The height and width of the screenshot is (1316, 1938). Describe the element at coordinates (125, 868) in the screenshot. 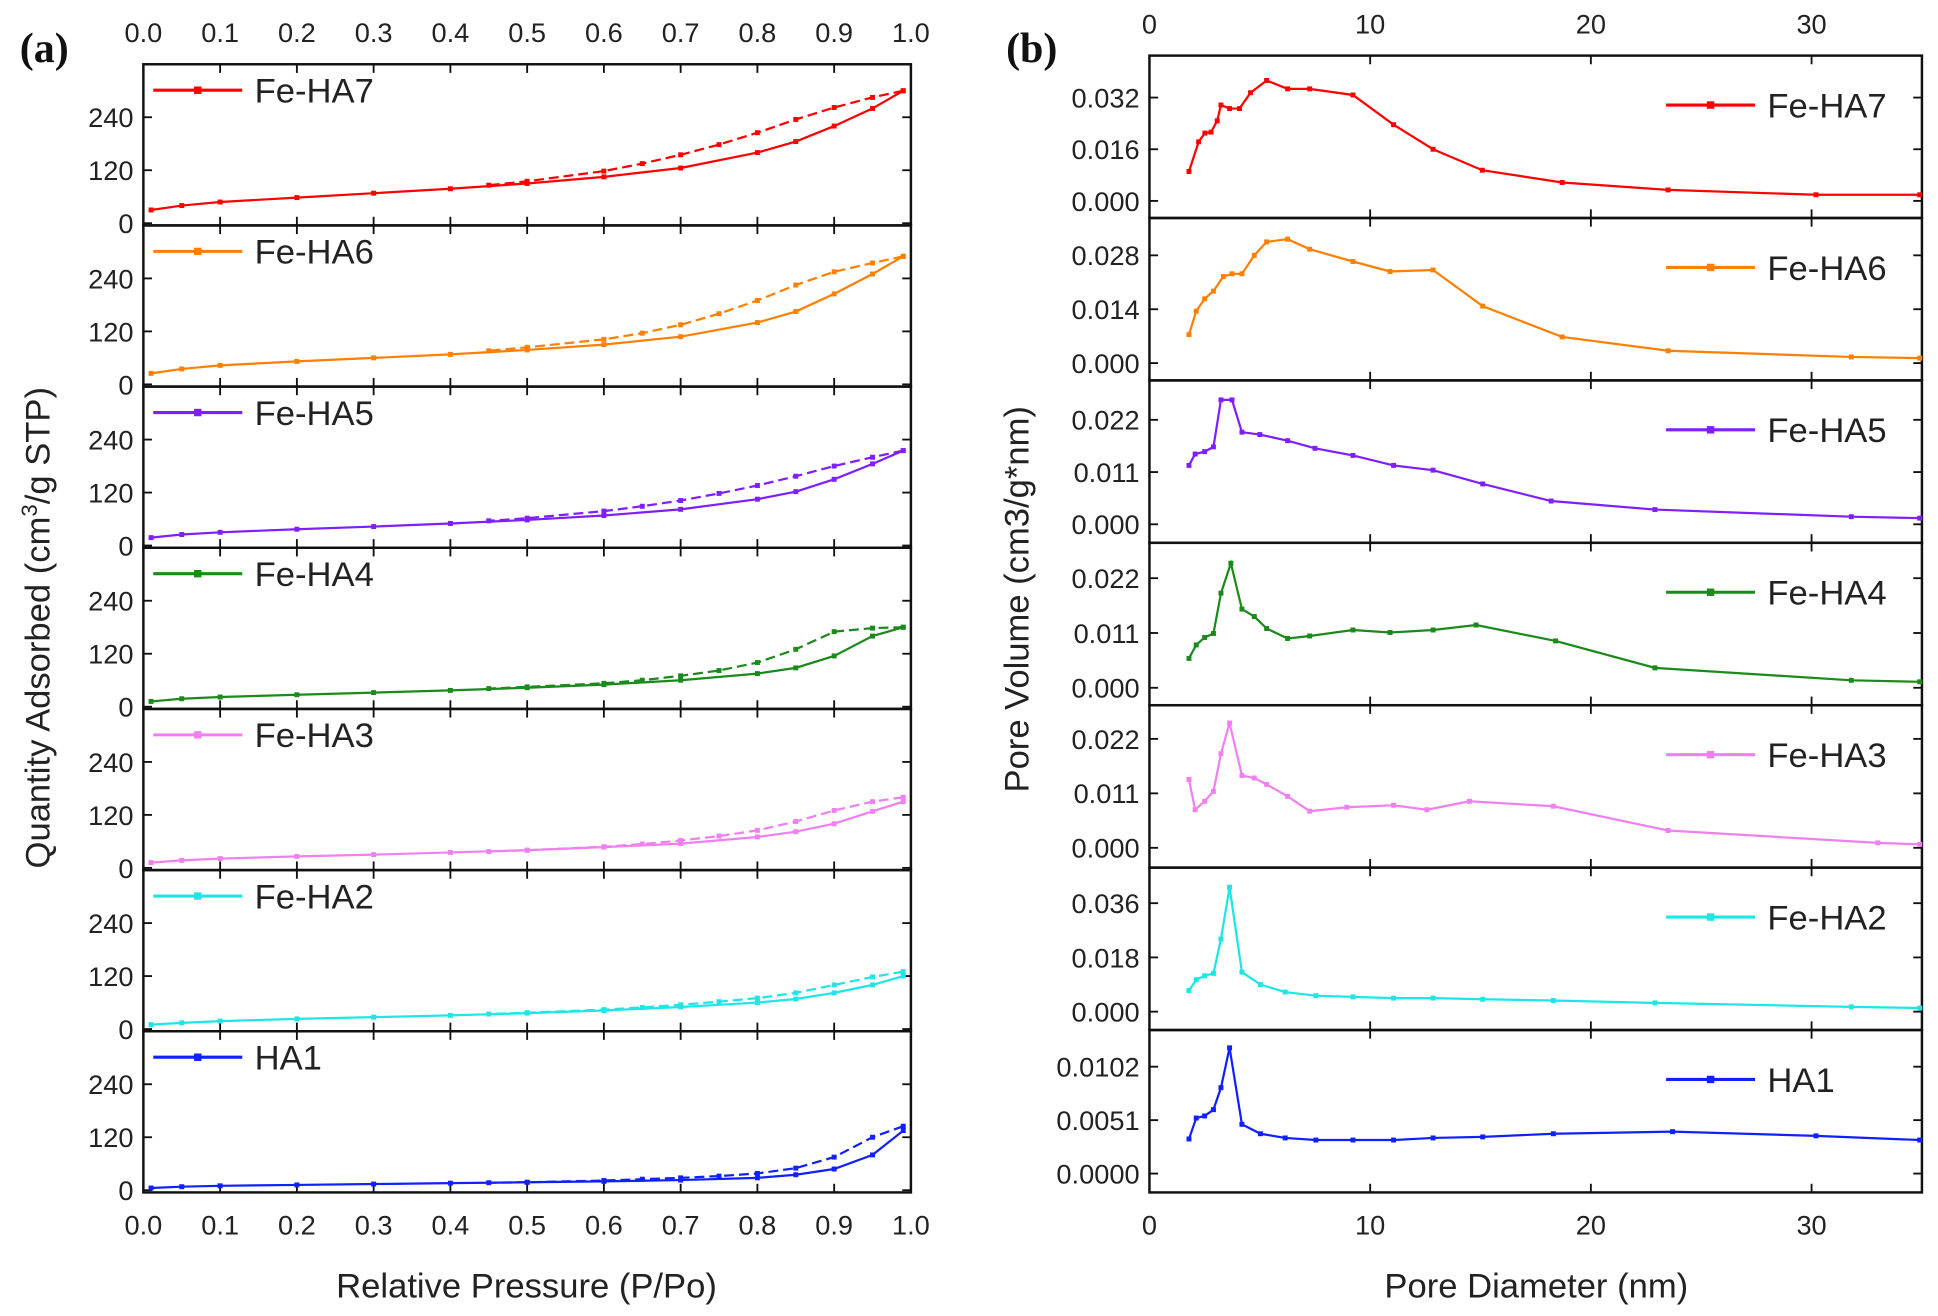

I see `panel-a-y-tick-label: 0` at that location.